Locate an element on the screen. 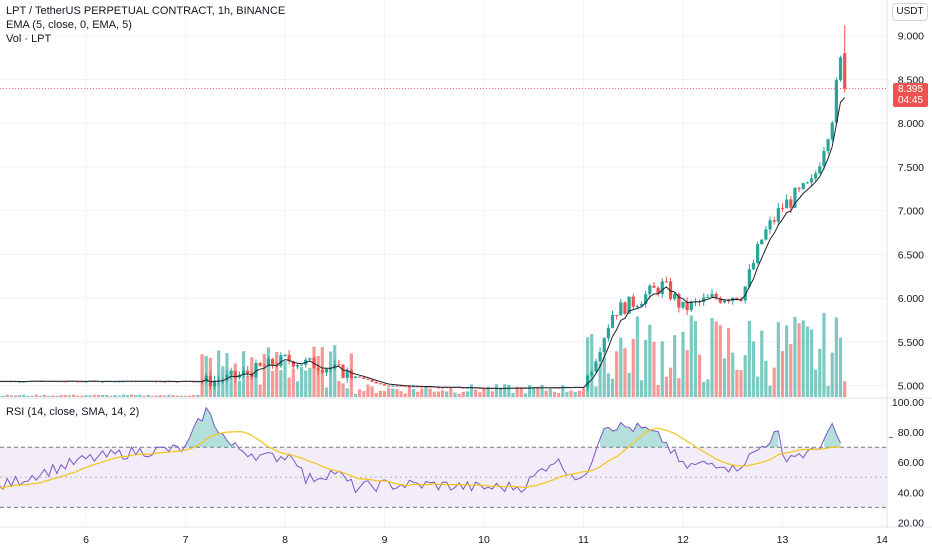 The height and width of the screenshot is (550, 932). ema-legend: EMA (5, close, 0, EMA, 5) is located at coordinates (69, 25).